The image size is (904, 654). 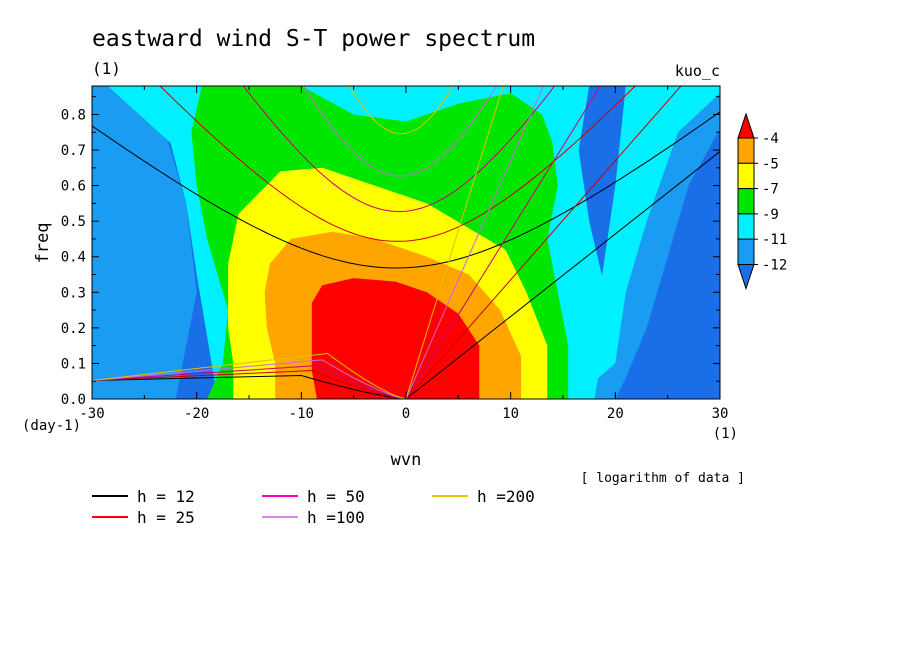 I want to click on y-tick-label: 0.0, so click(x=73, y=400).